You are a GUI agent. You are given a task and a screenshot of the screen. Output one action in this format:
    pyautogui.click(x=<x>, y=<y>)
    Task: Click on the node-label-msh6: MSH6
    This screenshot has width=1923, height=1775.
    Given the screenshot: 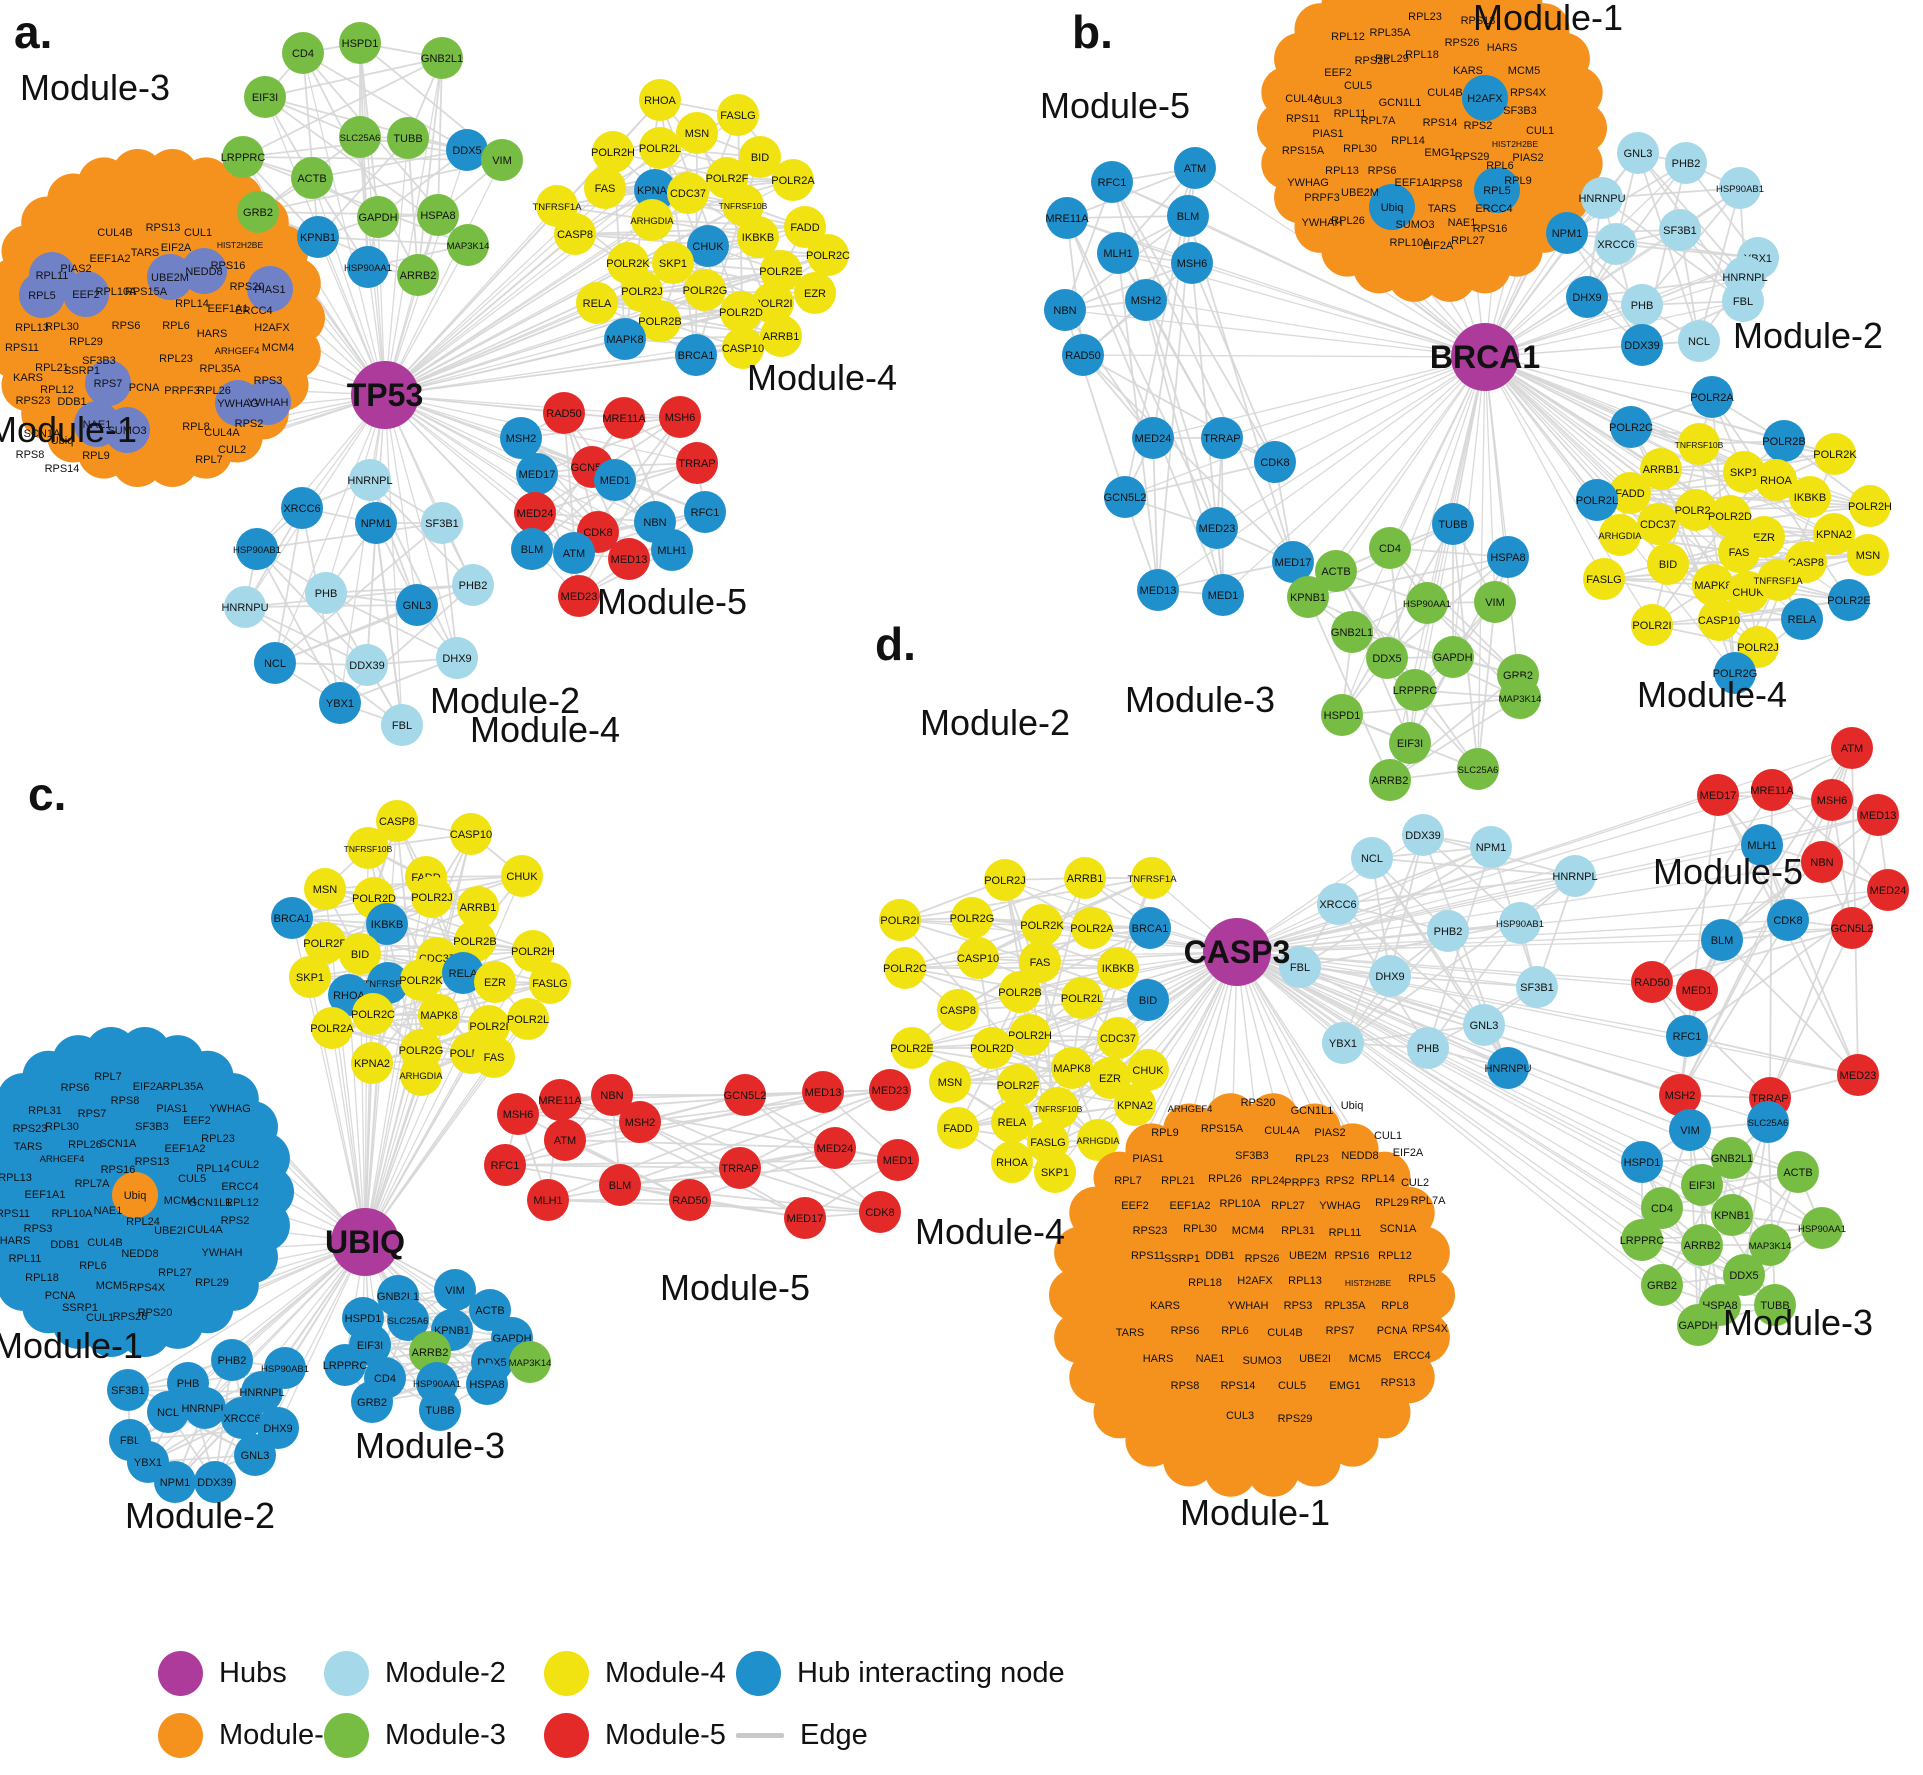 What is the action you would take?
    pyautogui.click(x=518, y=1115)
    